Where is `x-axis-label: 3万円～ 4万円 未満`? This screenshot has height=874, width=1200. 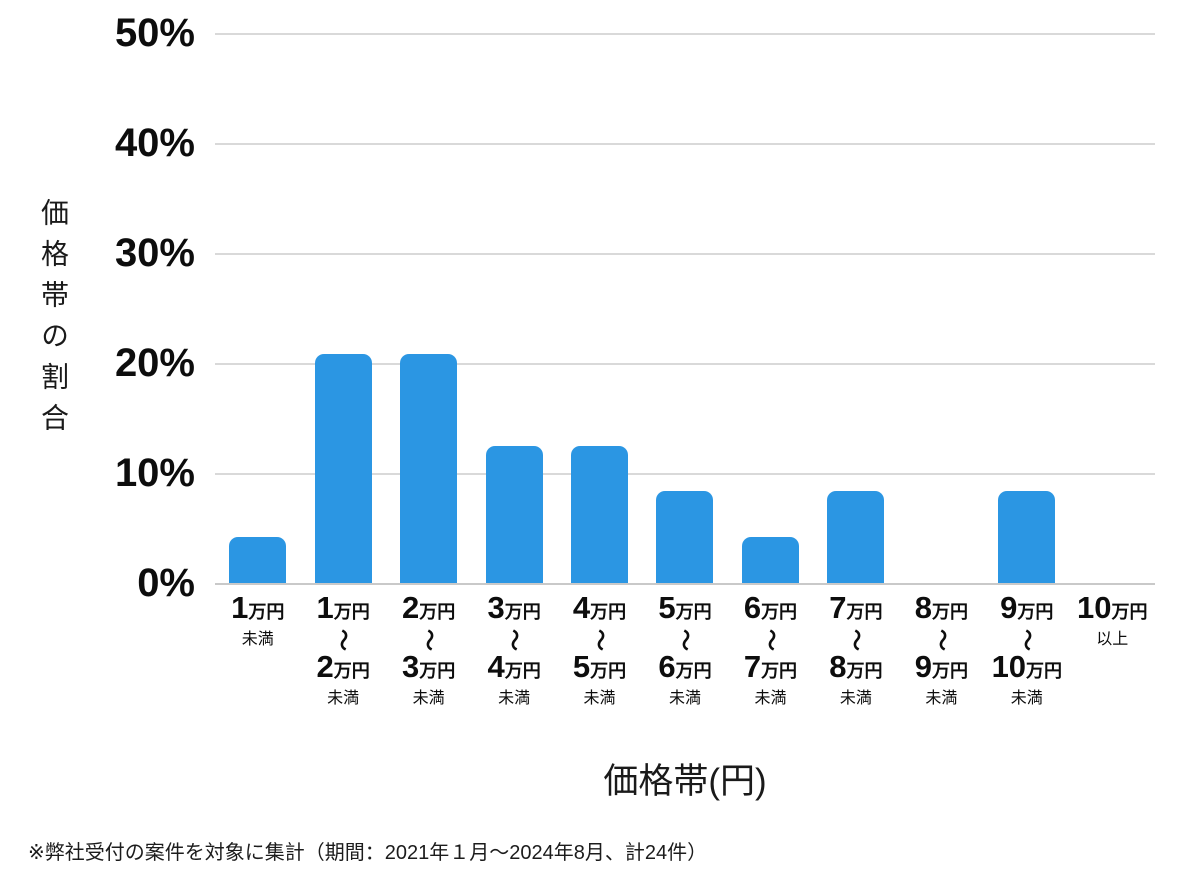 x-axis-label: 3万円～ 4万円 未満 is located at coordinates (514, 648).